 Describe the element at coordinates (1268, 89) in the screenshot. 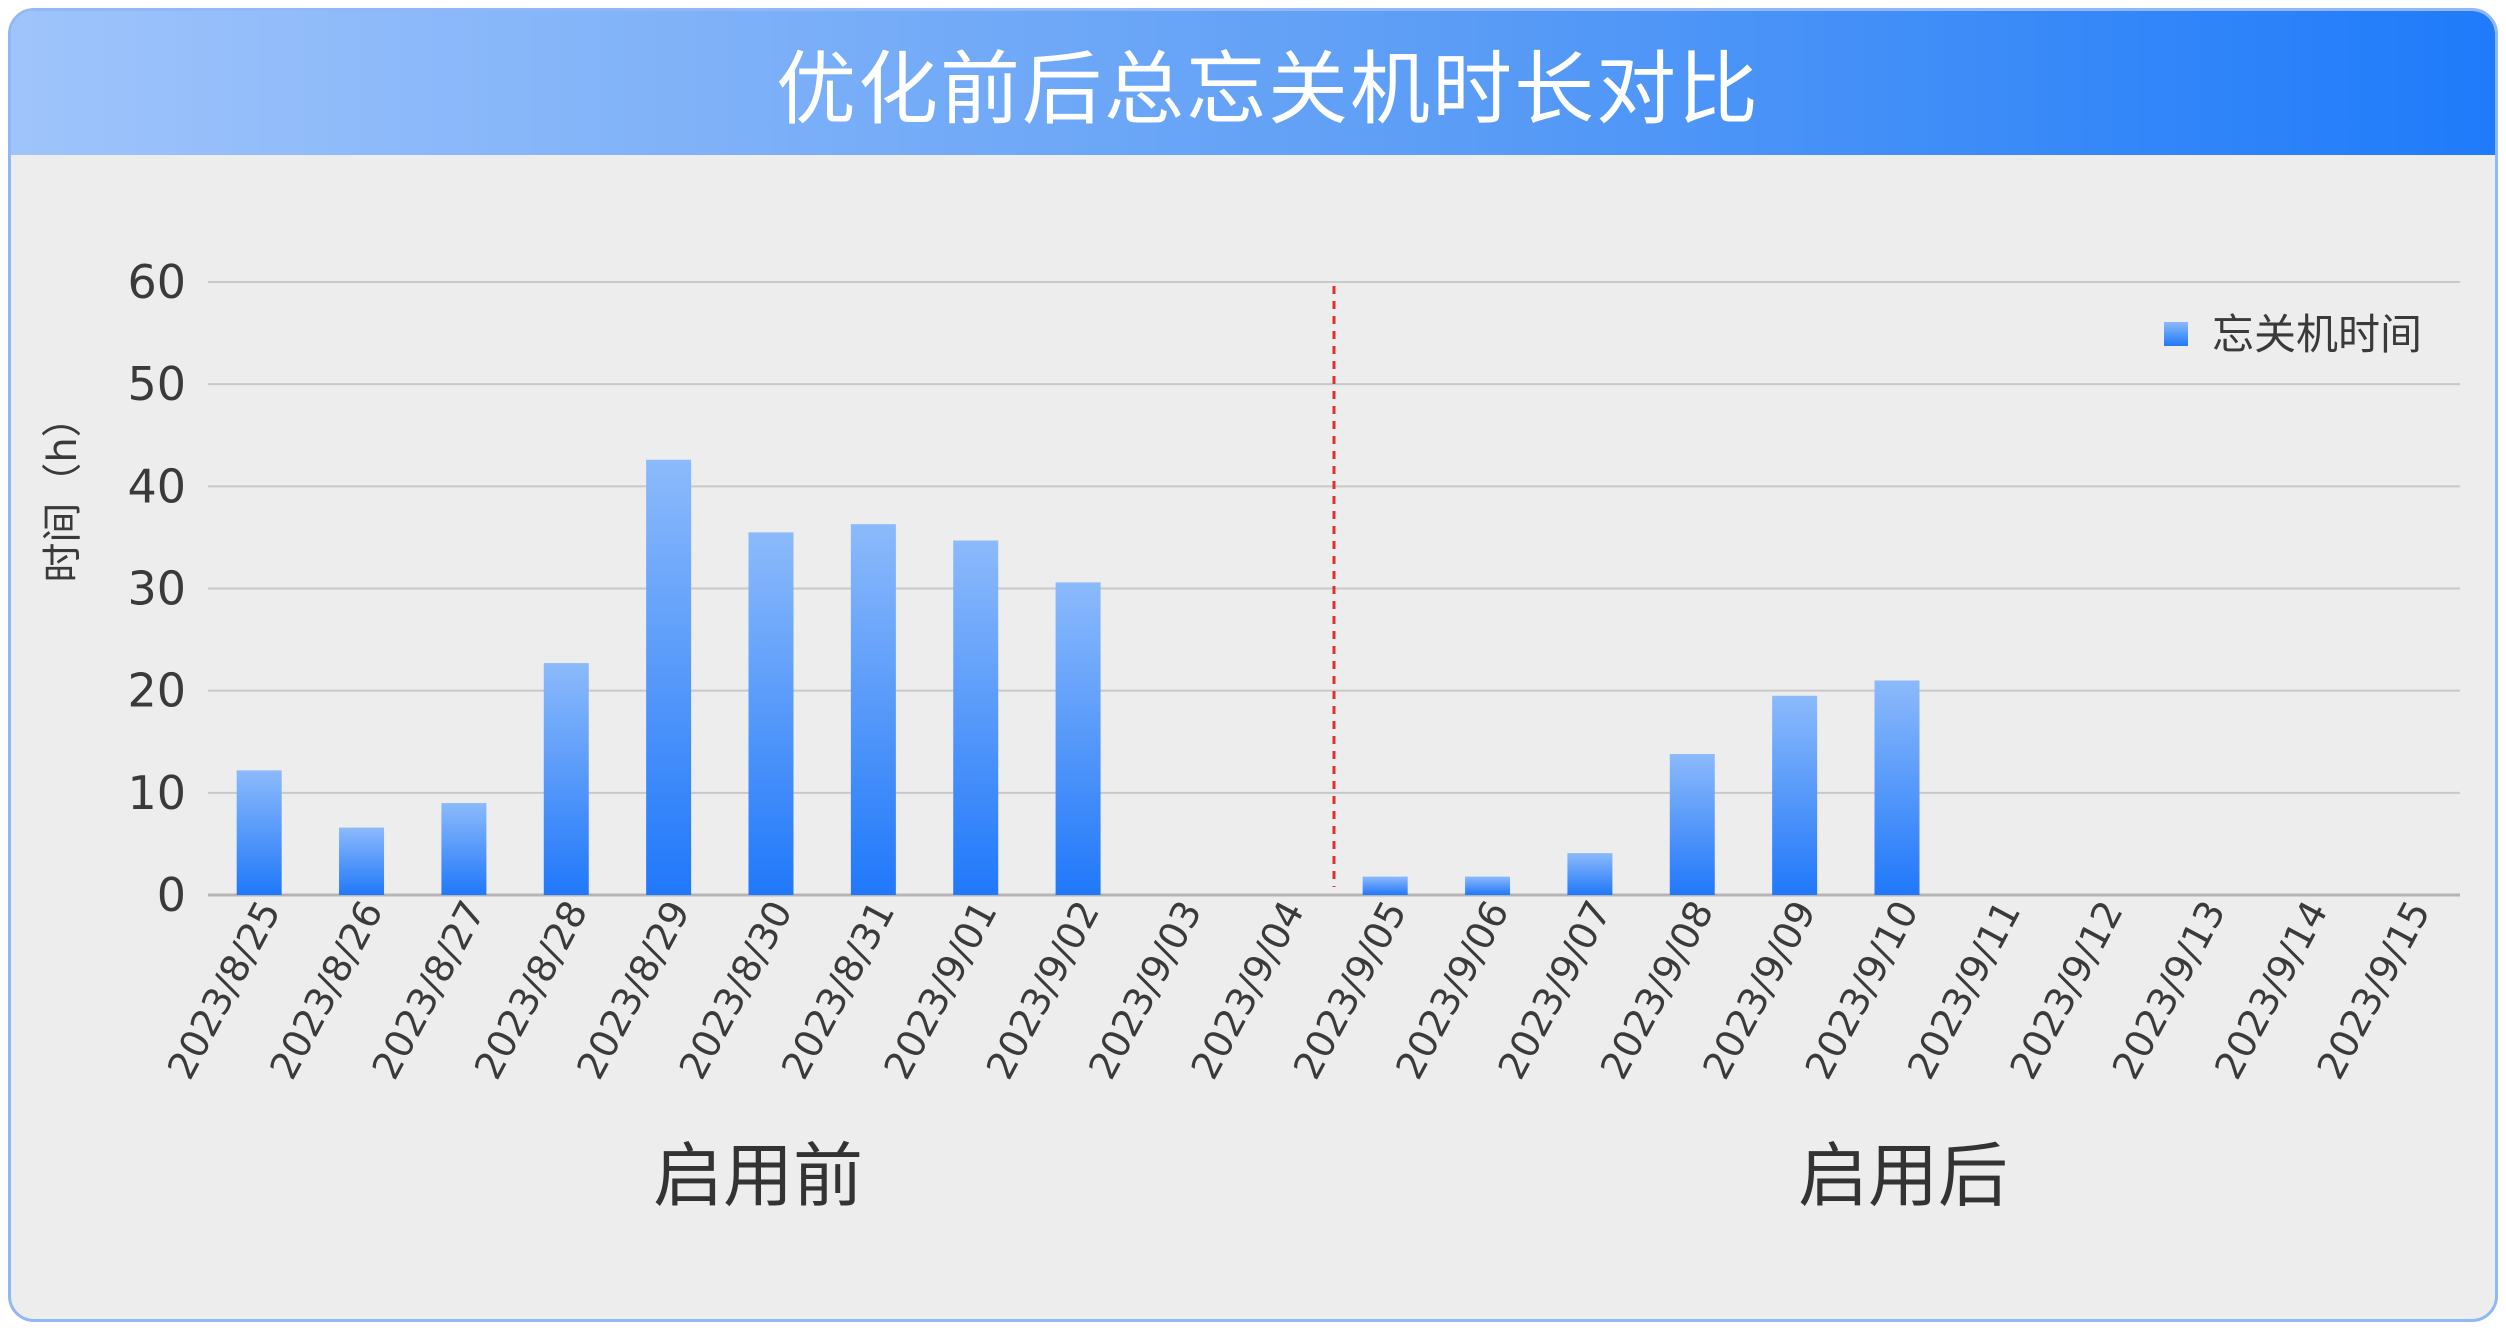

I see `chart-title: 优化前后总忘关机时长对比` at that location.